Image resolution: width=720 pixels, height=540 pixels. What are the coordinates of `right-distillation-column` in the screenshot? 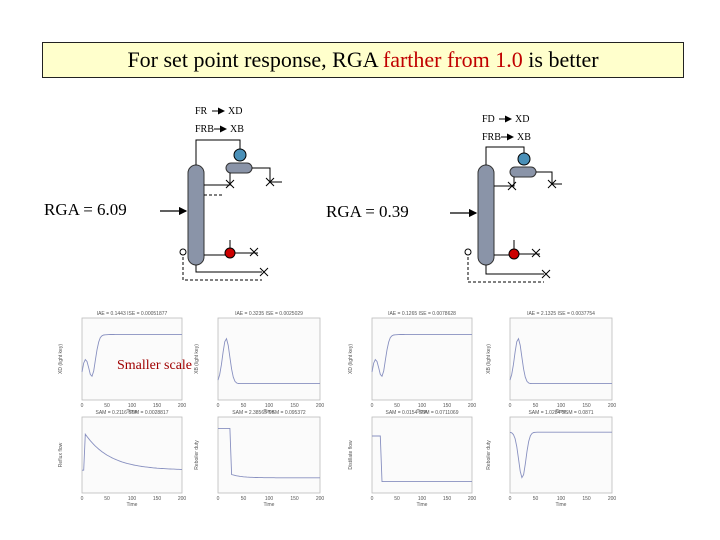 It's located at (486, 215).